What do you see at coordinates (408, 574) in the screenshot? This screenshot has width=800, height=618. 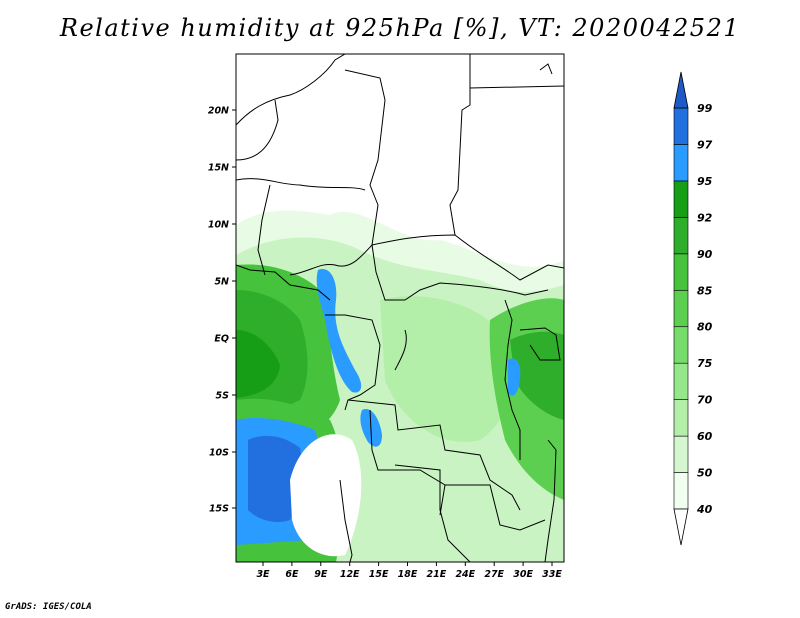 I see `lon-tick-label: 18E` at bounding box center [408, 574].